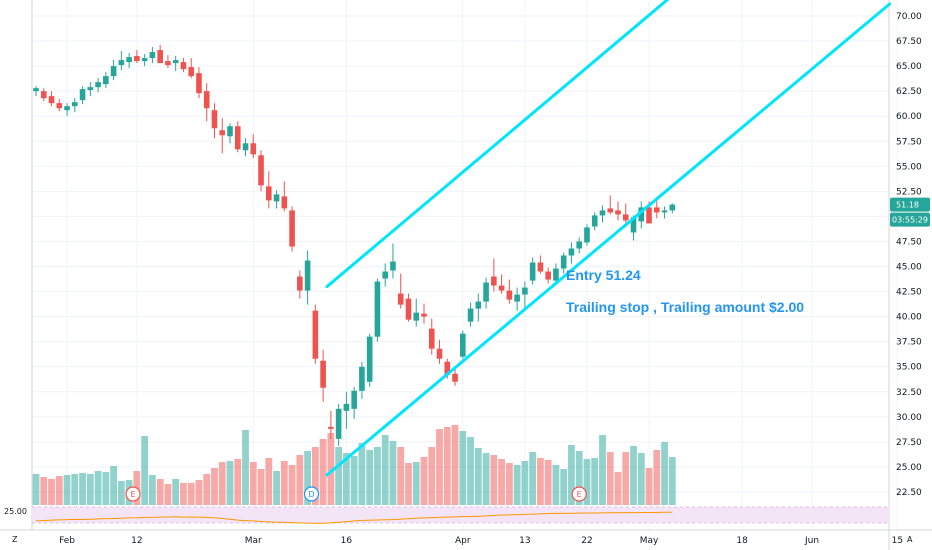 This screenshot has width=932, height=550. I want to click on dividend-marker-label: D, so click(311, 494).